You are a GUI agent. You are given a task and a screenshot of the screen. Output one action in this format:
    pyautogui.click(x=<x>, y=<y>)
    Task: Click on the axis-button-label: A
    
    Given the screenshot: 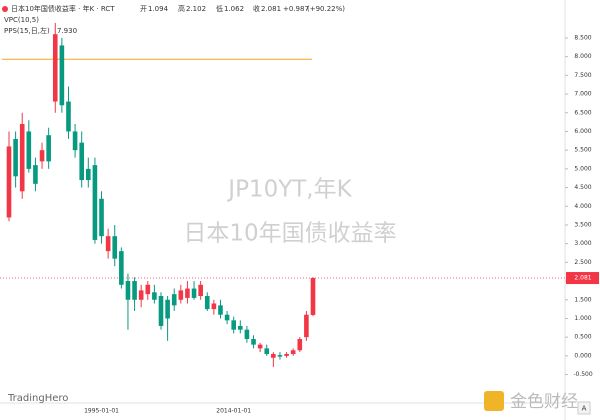 What is the action you would take?
    pyautogui.click(x=584, y=409)
    